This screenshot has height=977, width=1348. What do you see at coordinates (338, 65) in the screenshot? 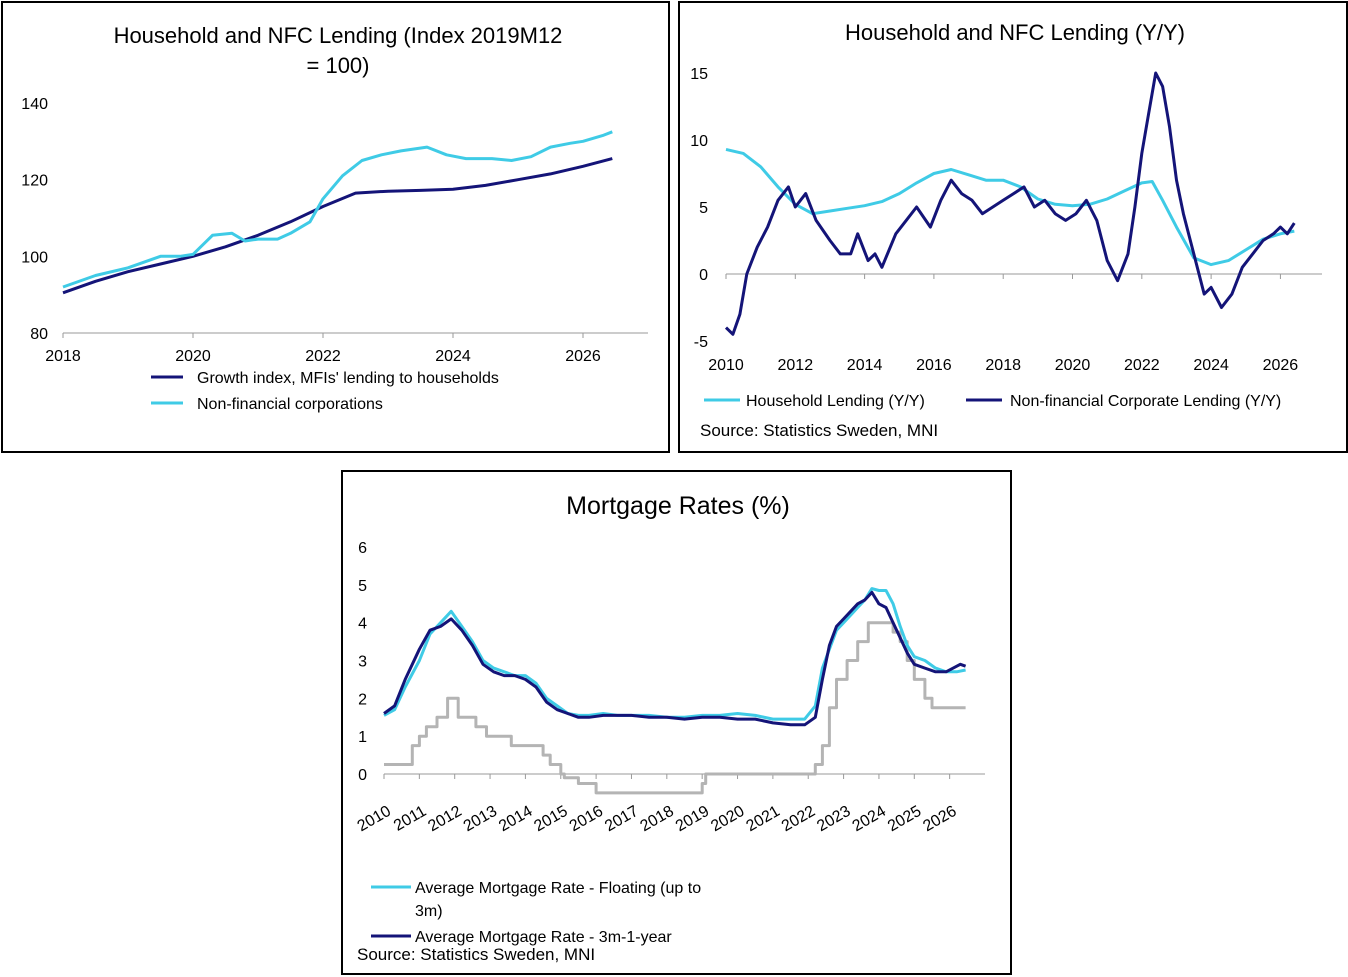
I see `chart-title-line2: = 100)` at bounding box center [338, 65].